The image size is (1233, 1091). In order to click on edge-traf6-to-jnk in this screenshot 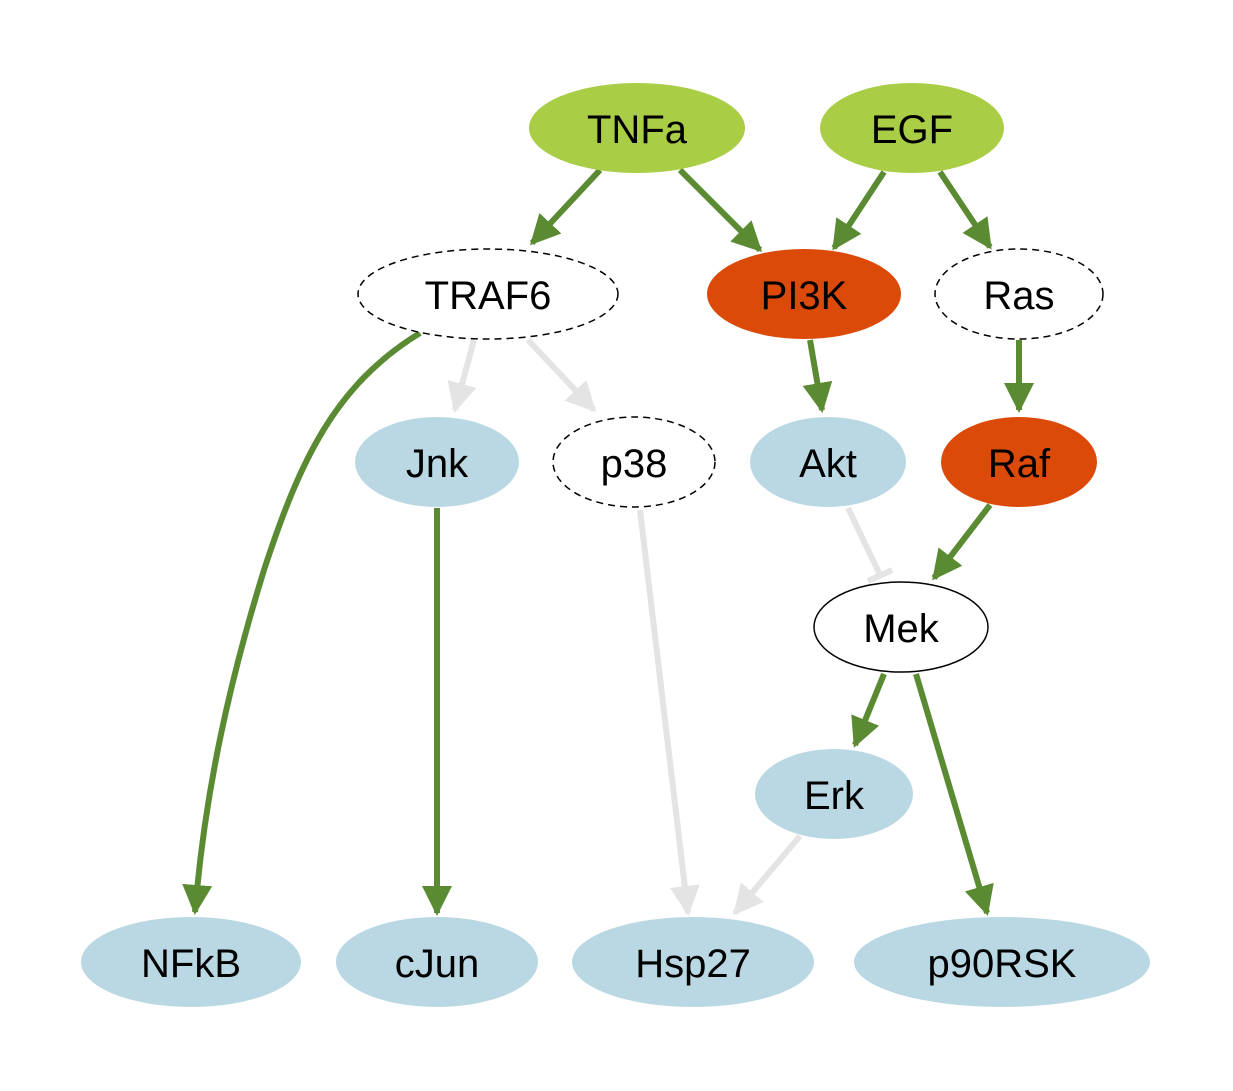, I will do `click(462, 376)`.